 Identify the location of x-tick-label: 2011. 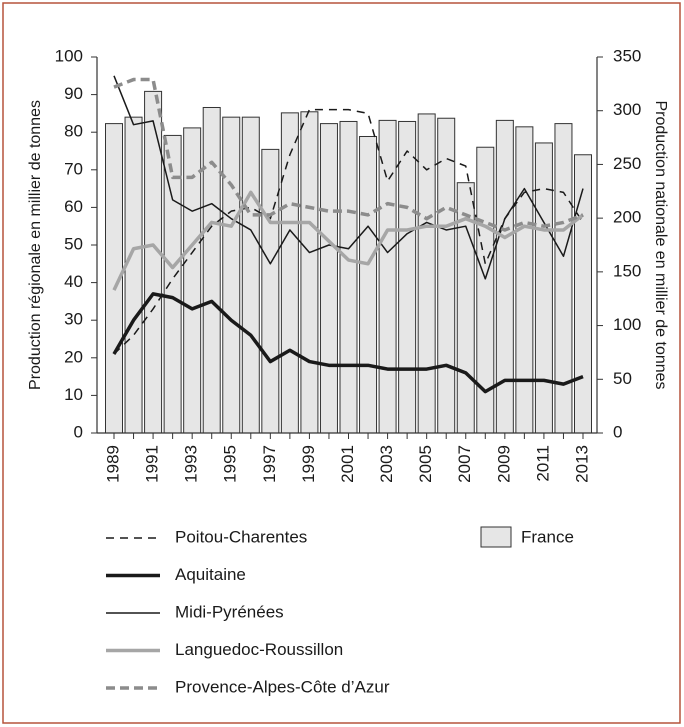
(542, 463).